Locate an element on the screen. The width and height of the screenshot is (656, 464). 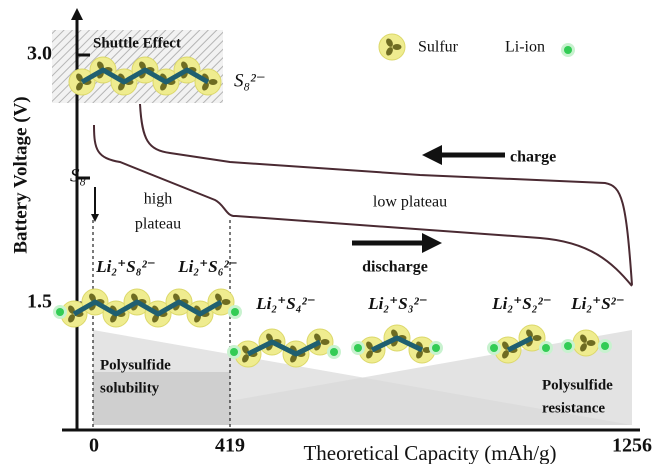
species-label: Li₂⁺S₄²⁻ is located at coordinates (285, 303).